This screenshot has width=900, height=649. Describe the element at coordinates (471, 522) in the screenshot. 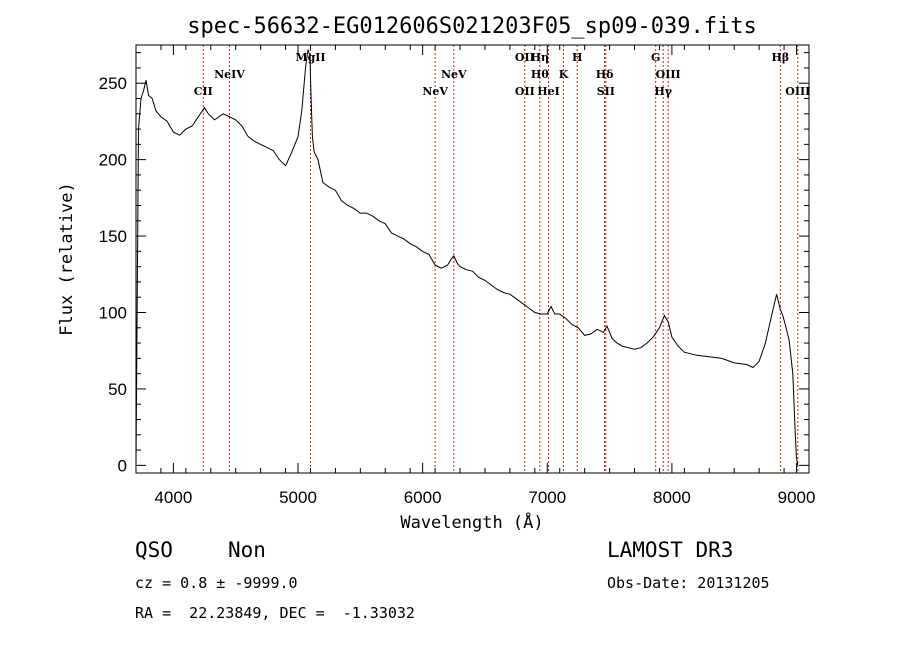

I see `x-axis-label: Wavelength (Å)` at that location.